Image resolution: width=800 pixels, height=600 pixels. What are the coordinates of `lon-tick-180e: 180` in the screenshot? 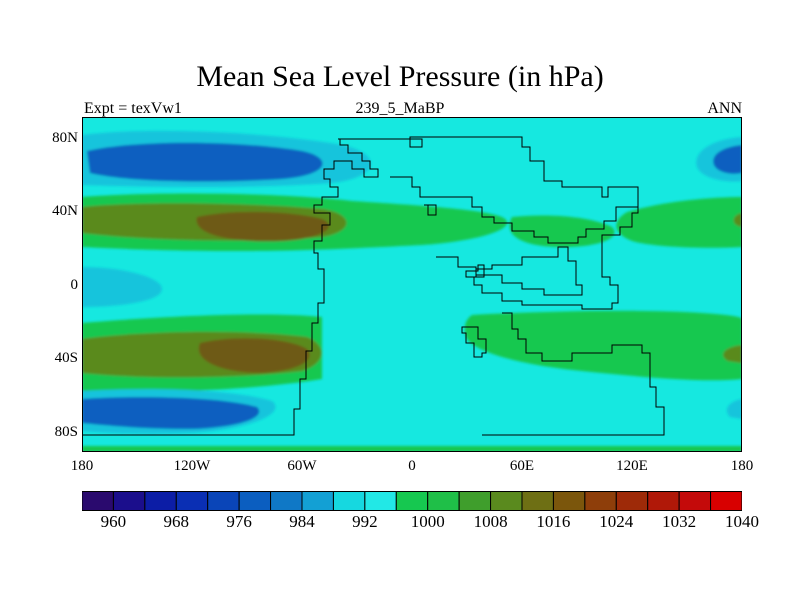 It's located at (742, 466).